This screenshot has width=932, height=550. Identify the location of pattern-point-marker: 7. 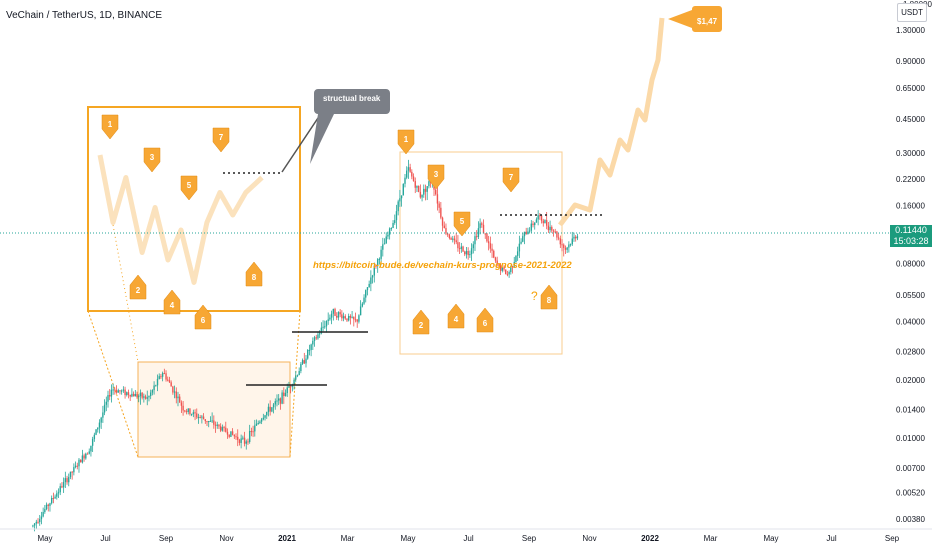
(511, 180).